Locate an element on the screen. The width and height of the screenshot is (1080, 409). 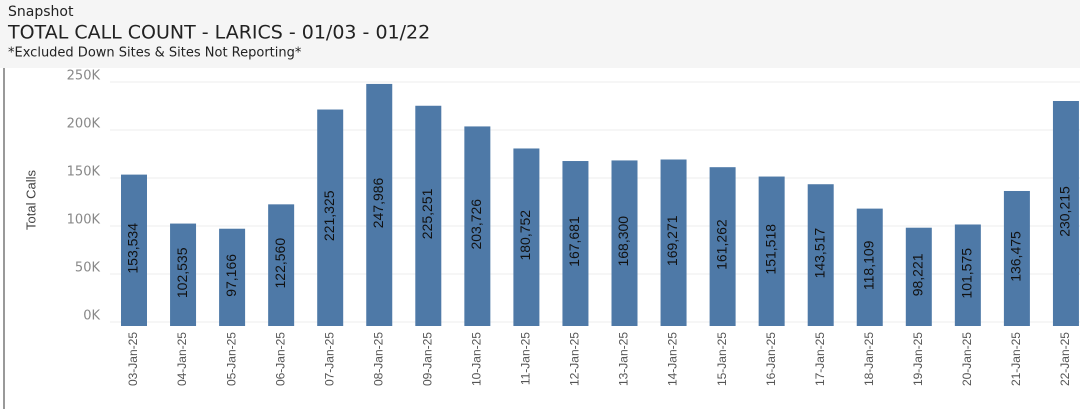
value-label: 97,166 is located at coordinates (231, 275).